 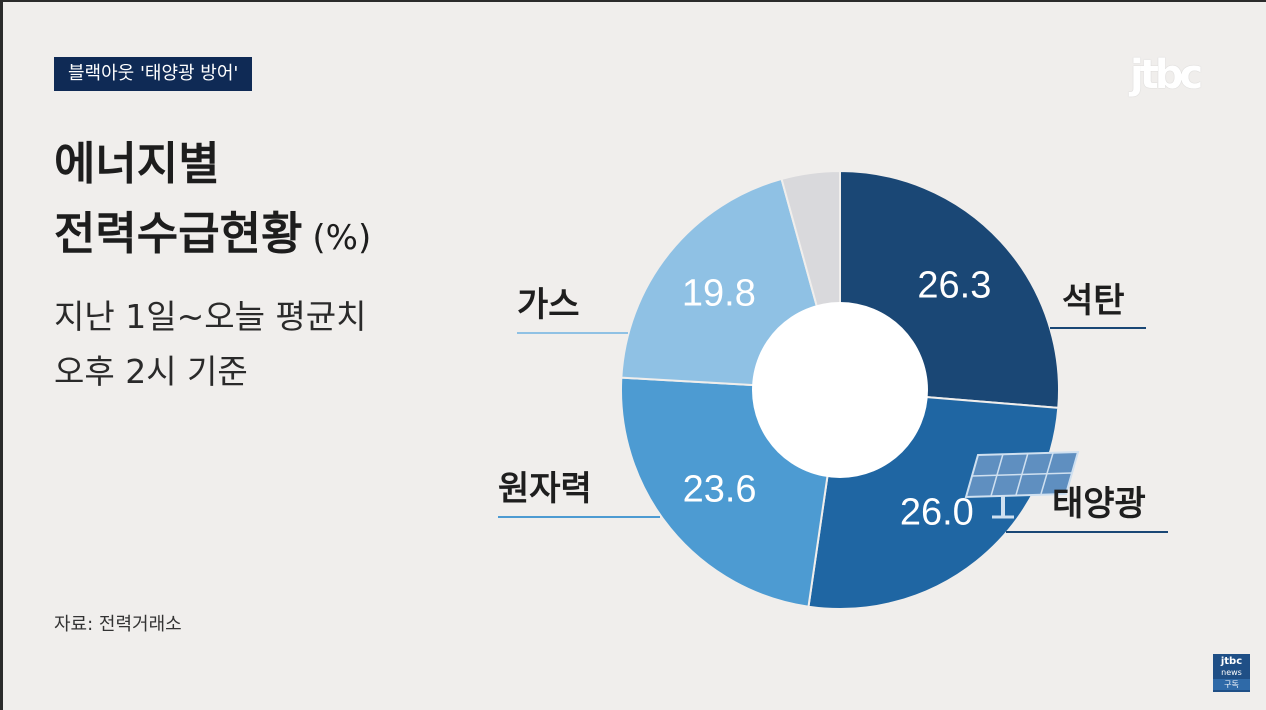 What do you see at coordinates (118, 624) in the screenshot?
I see `source-note: 자료: 전력거래소` at bounding box center [118, 624].